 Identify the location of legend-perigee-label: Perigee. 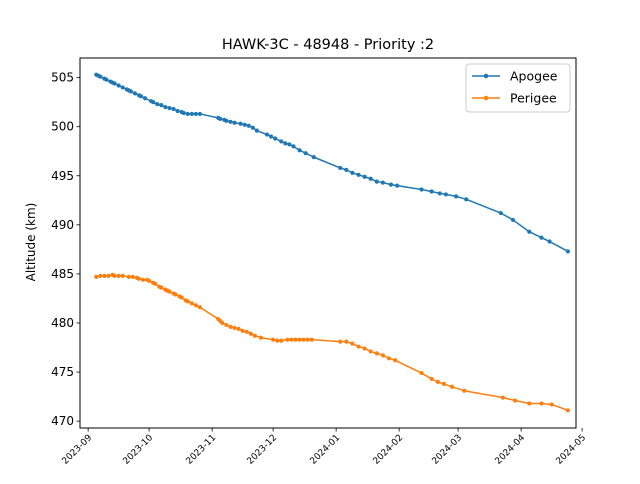
(533, 98).